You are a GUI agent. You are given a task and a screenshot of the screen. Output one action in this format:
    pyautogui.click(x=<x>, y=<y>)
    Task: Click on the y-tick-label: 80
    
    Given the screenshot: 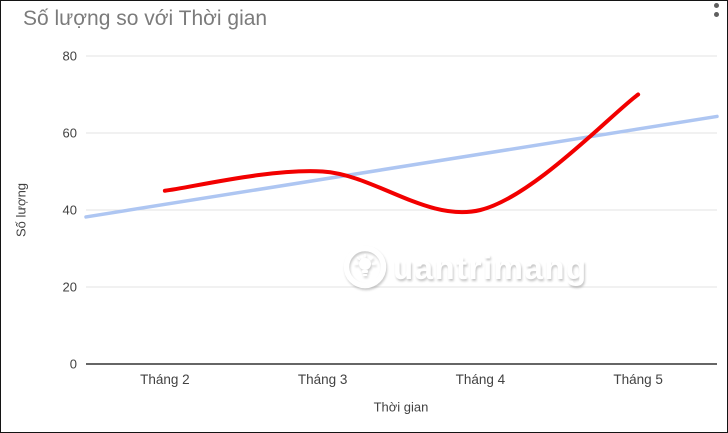 What is the action you would take?
    pyautogui.click(x=70, y=56)
    